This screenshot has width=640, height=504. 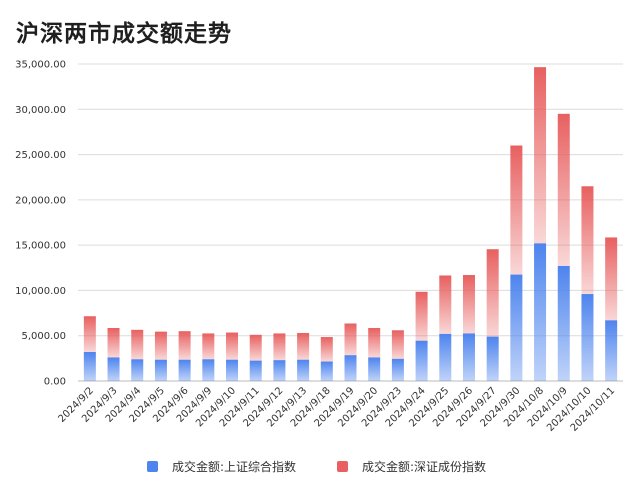 I want to click on y-tick-label: 20,000.00, so click(x=40, y=200).